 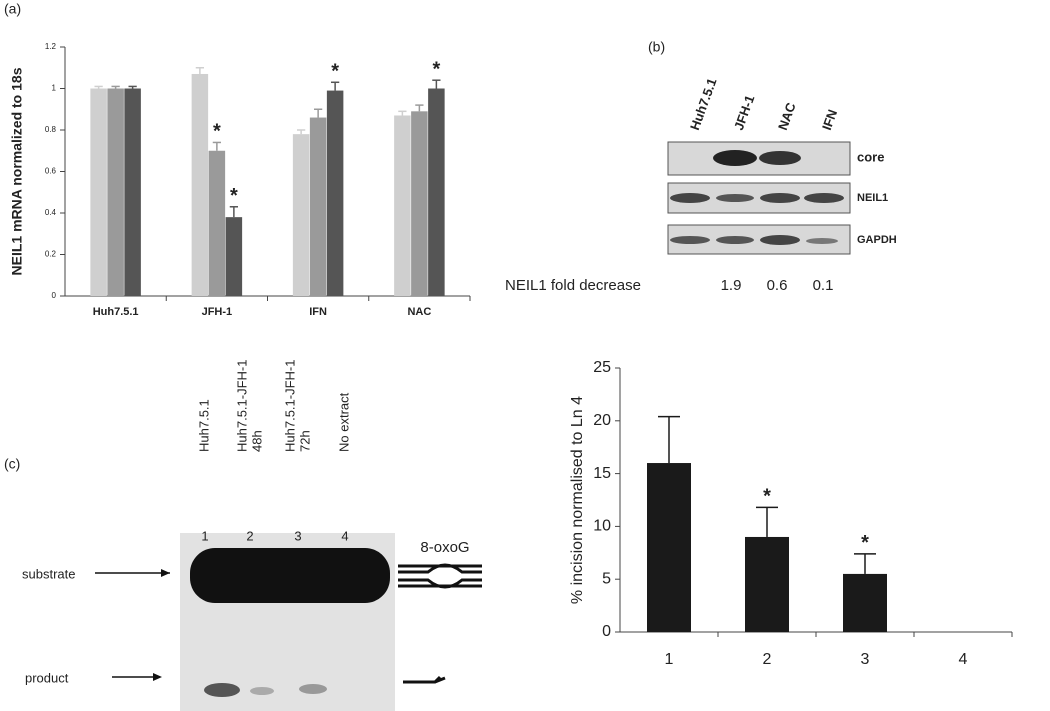 I want to click on x-tick-label: Huh7.5.1, so click(x=116, y=312).